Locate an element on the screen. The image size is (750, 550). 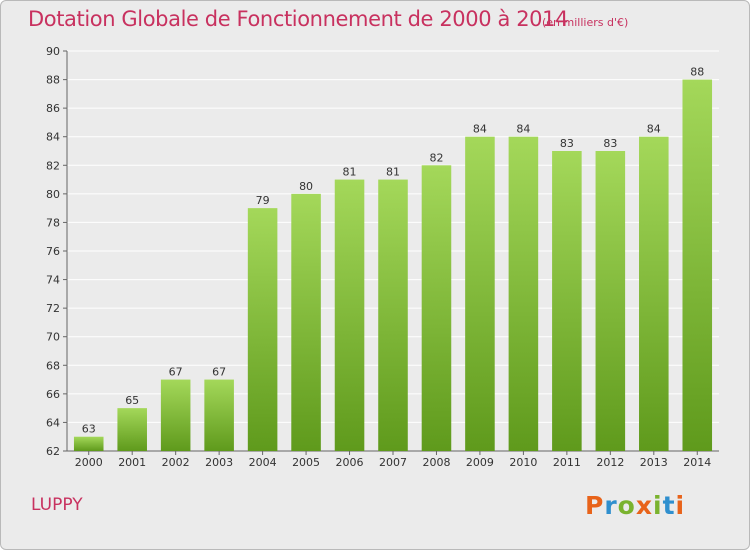
x-tick-label: 2014 is located at coordinates (697, 462).